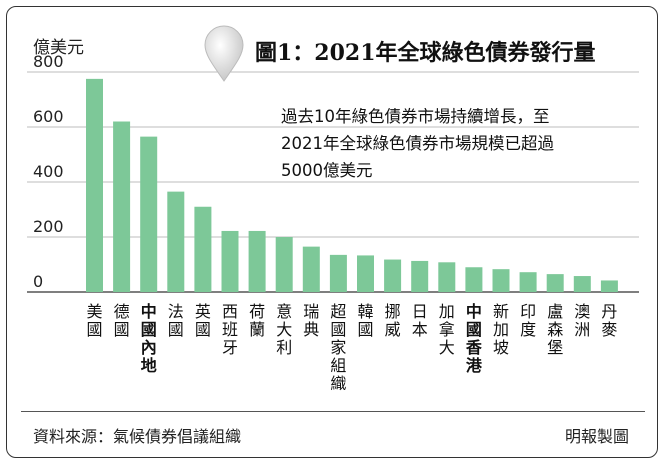  I want to click on x-tick-label: 中國香港, so click(474, 338).